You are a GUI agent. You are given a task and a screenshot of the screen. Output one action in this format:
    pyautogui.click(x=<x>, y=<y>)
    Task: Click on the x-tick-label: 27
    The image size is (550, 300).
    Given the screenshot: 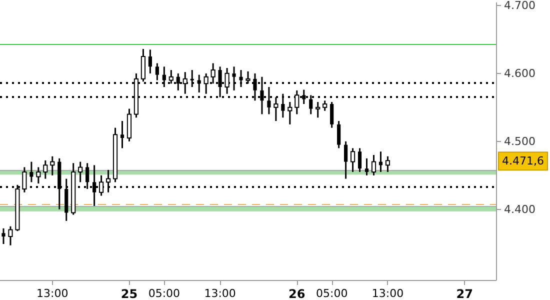 What is the action you would take?
    pyautogui.click(x=464, y=293)
    